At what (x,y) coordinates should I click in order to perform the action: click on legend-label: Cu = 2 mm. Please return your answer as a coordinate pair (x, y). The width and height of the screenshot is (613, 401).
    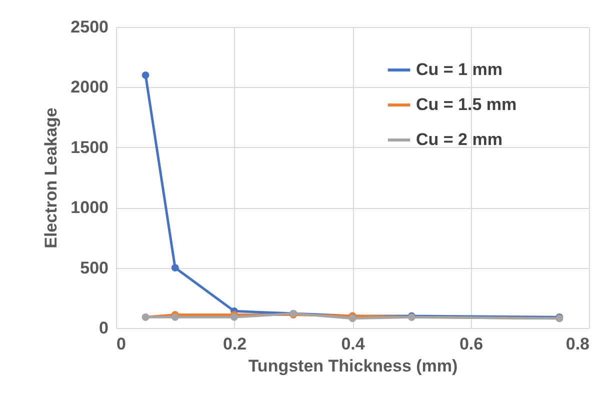
    Looking at the image, I should click on (459, 139).